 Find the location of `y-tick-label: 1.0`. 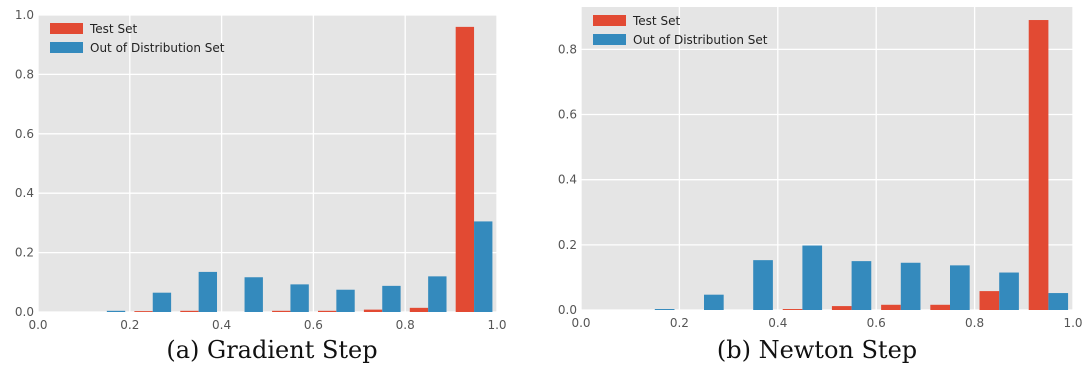

y-tick-label: 1.0 is located at coordinates (24, 15).